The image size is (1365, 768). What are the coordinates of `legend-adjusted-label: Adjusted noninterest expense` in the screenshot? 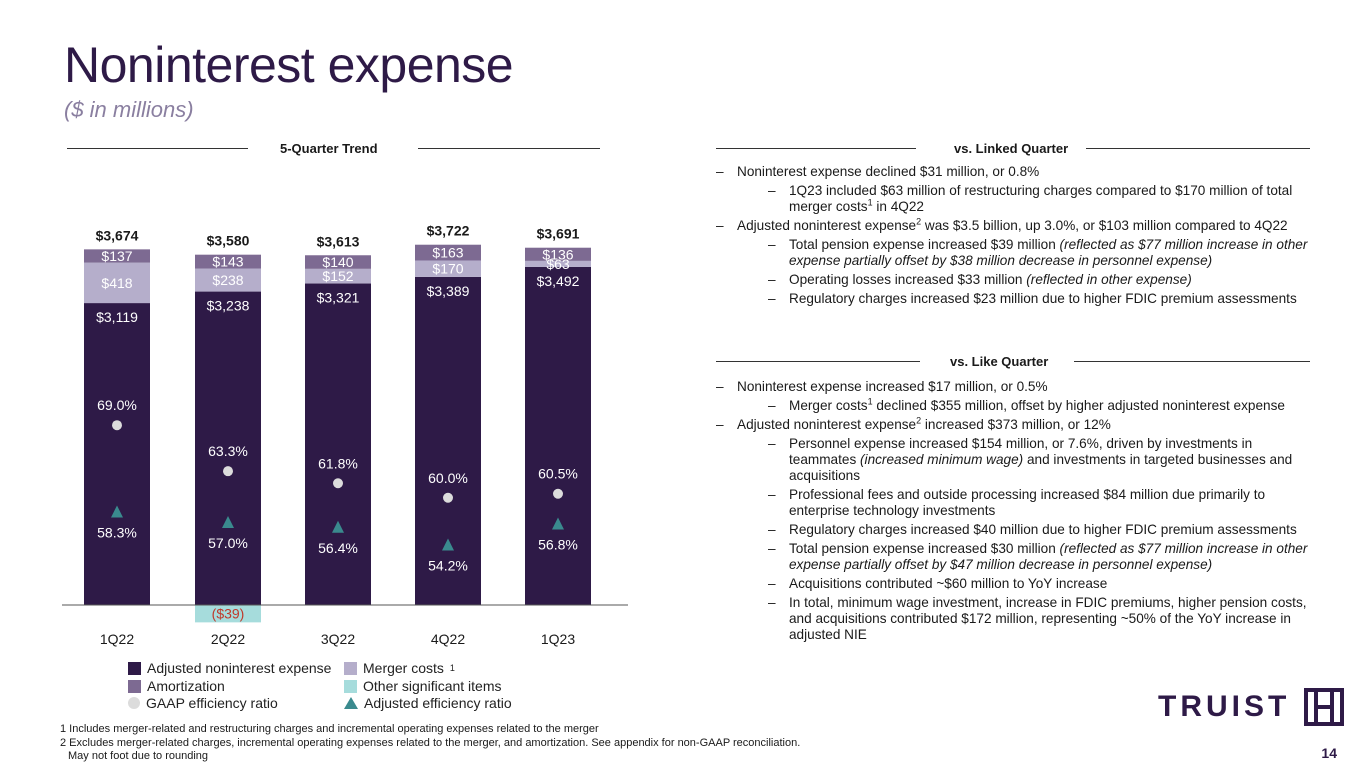 It's located at (239, 668).